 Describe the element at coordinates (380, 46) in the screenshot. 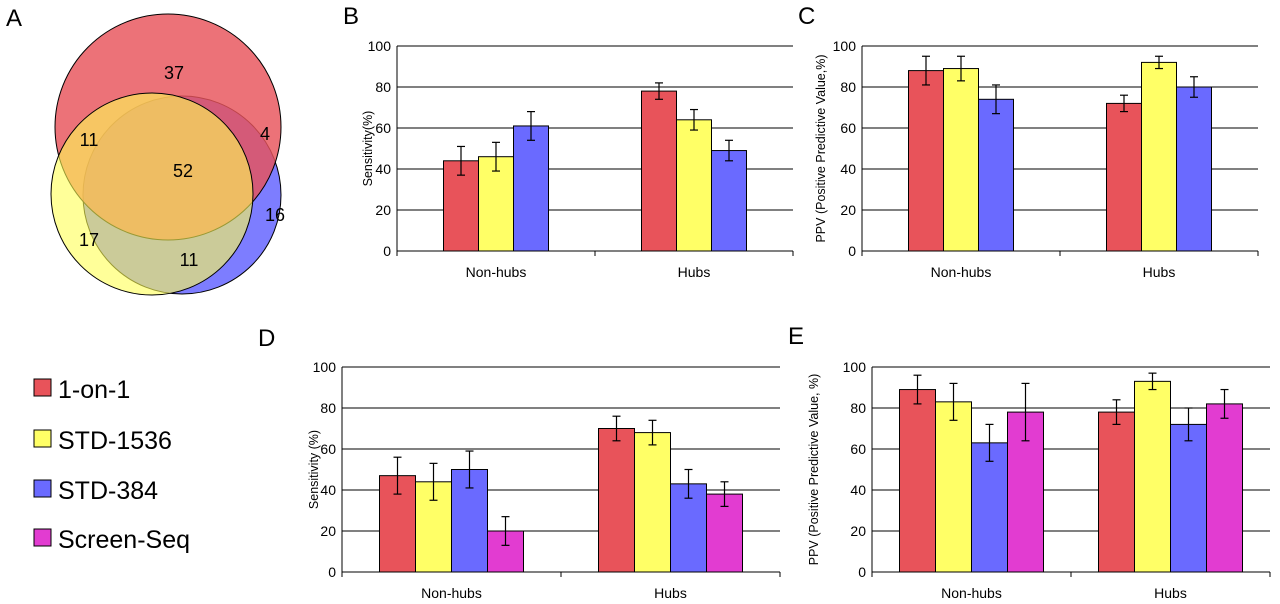

I see `chart-b-ytick-label: 100` at that location.